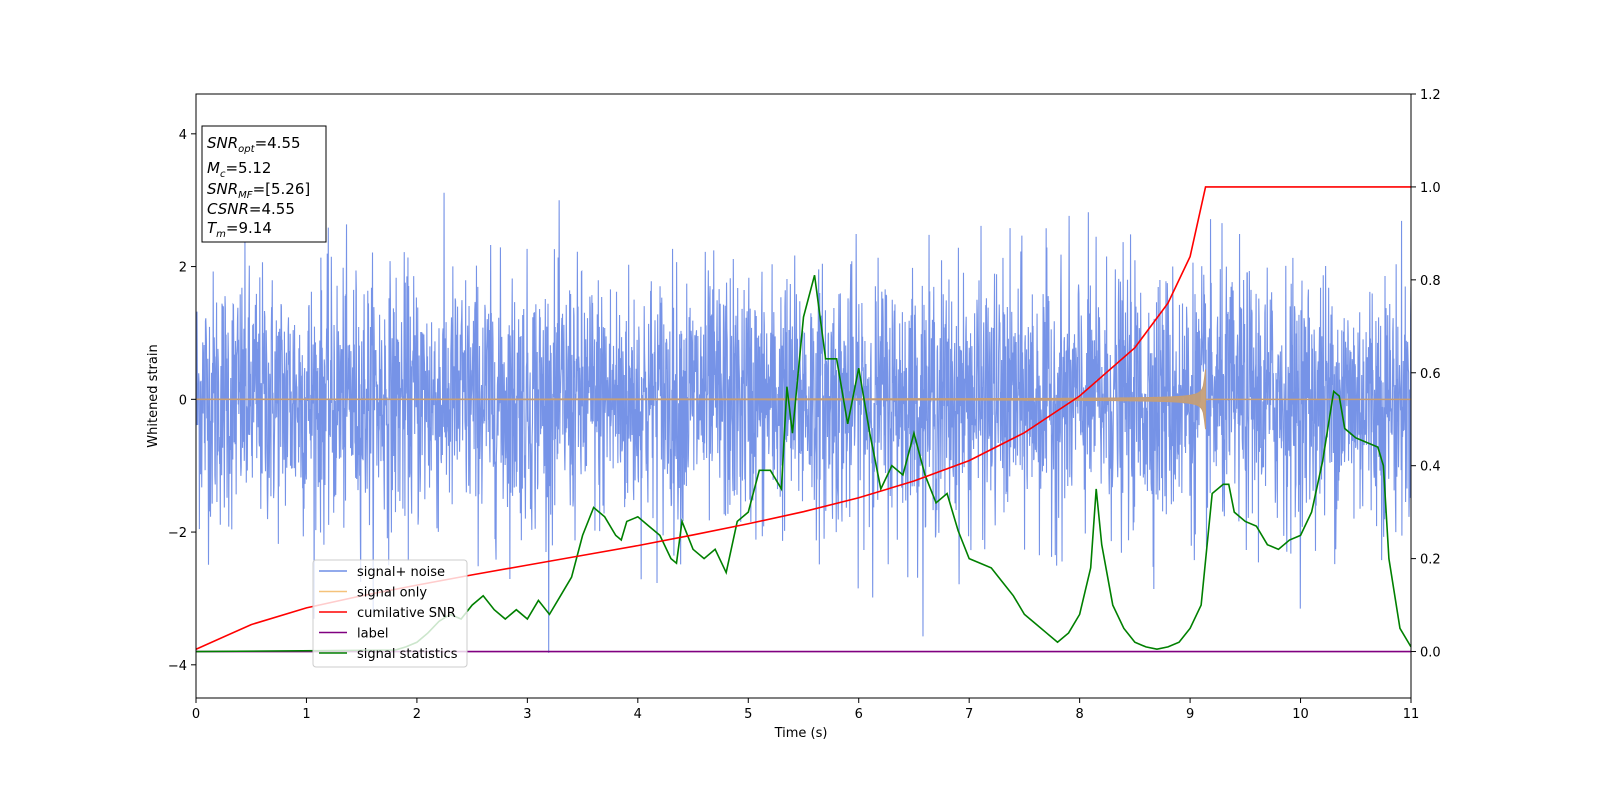 The width and height of the screenshot is (1600, 804). What do you see at coordinates (392, 593) in the screenshot?
I see `legend-label: signal only` at bounding box center [392, 593].